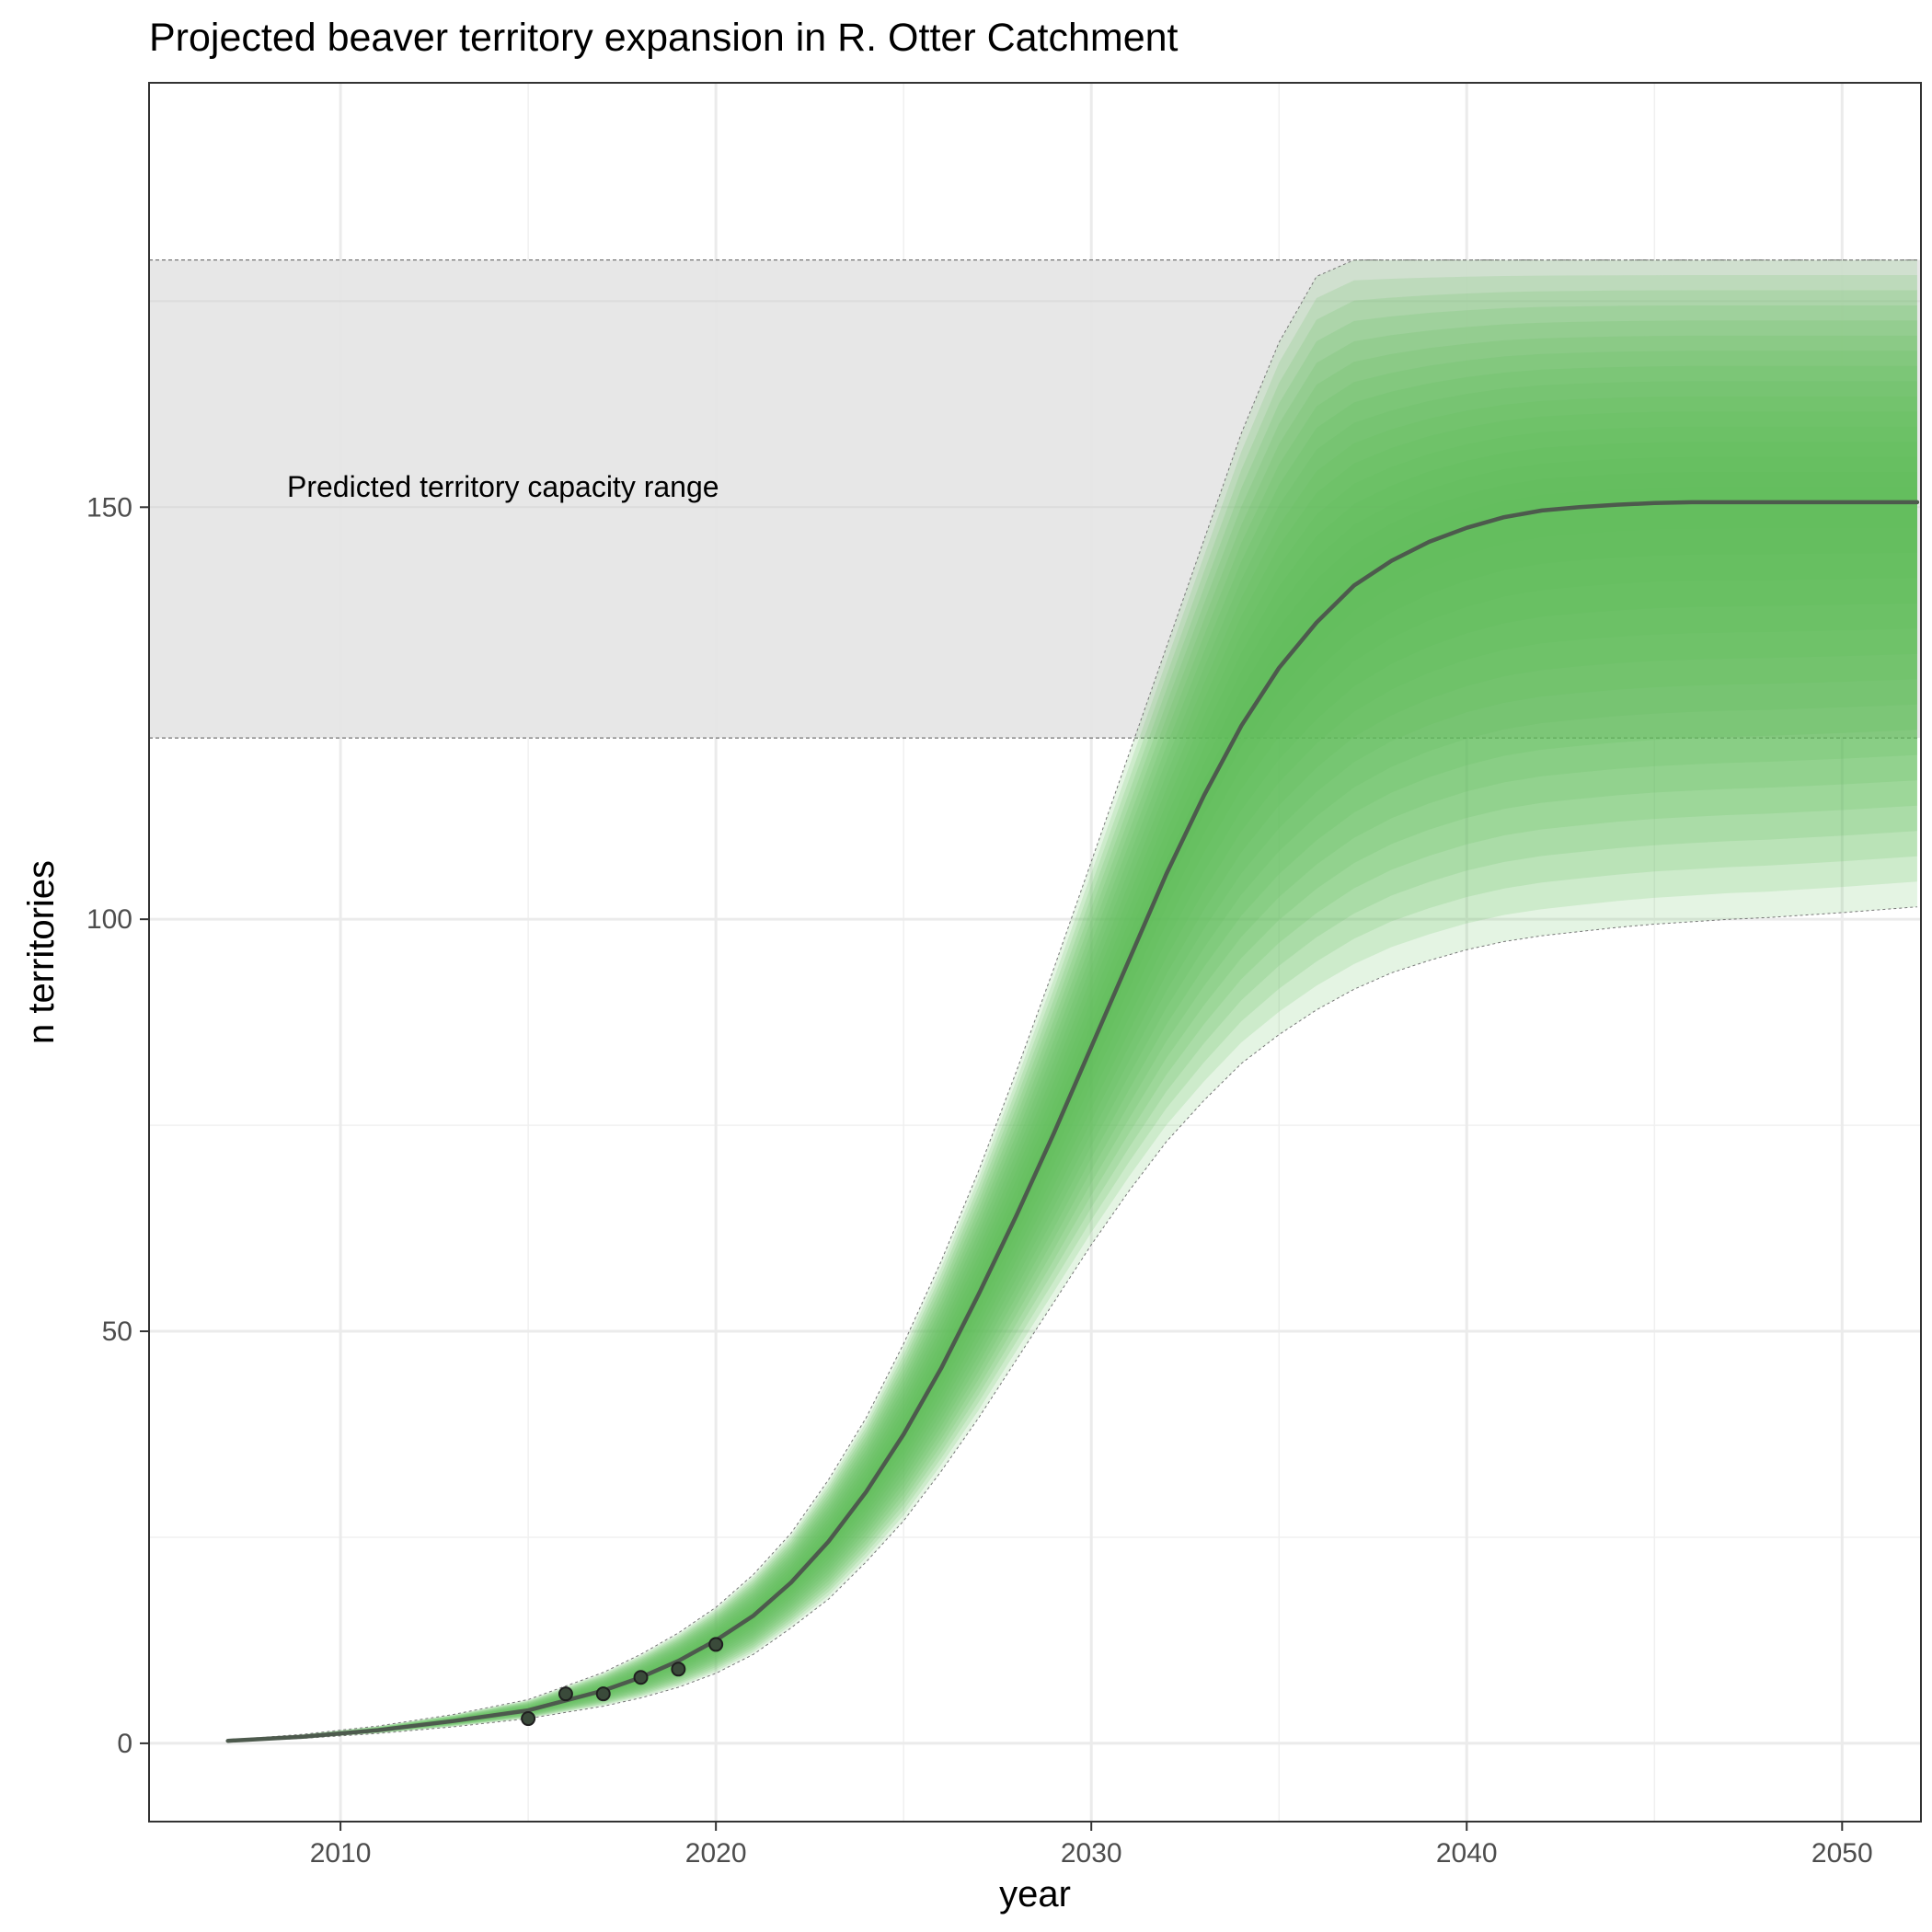 The width and height of the screenshot is (1932, 1932). Describe the element at coordinates (503, 486) in the screenshot. I see `capacity-band-label: Predicted territory capacity range` at that location.